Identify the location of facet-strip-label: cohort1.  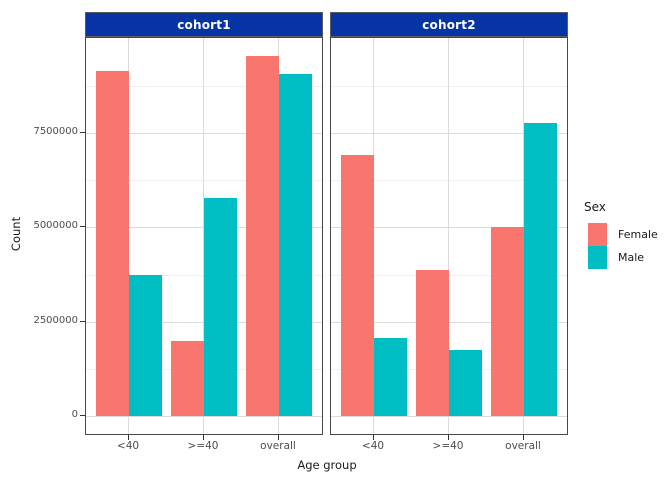
(204, 24).